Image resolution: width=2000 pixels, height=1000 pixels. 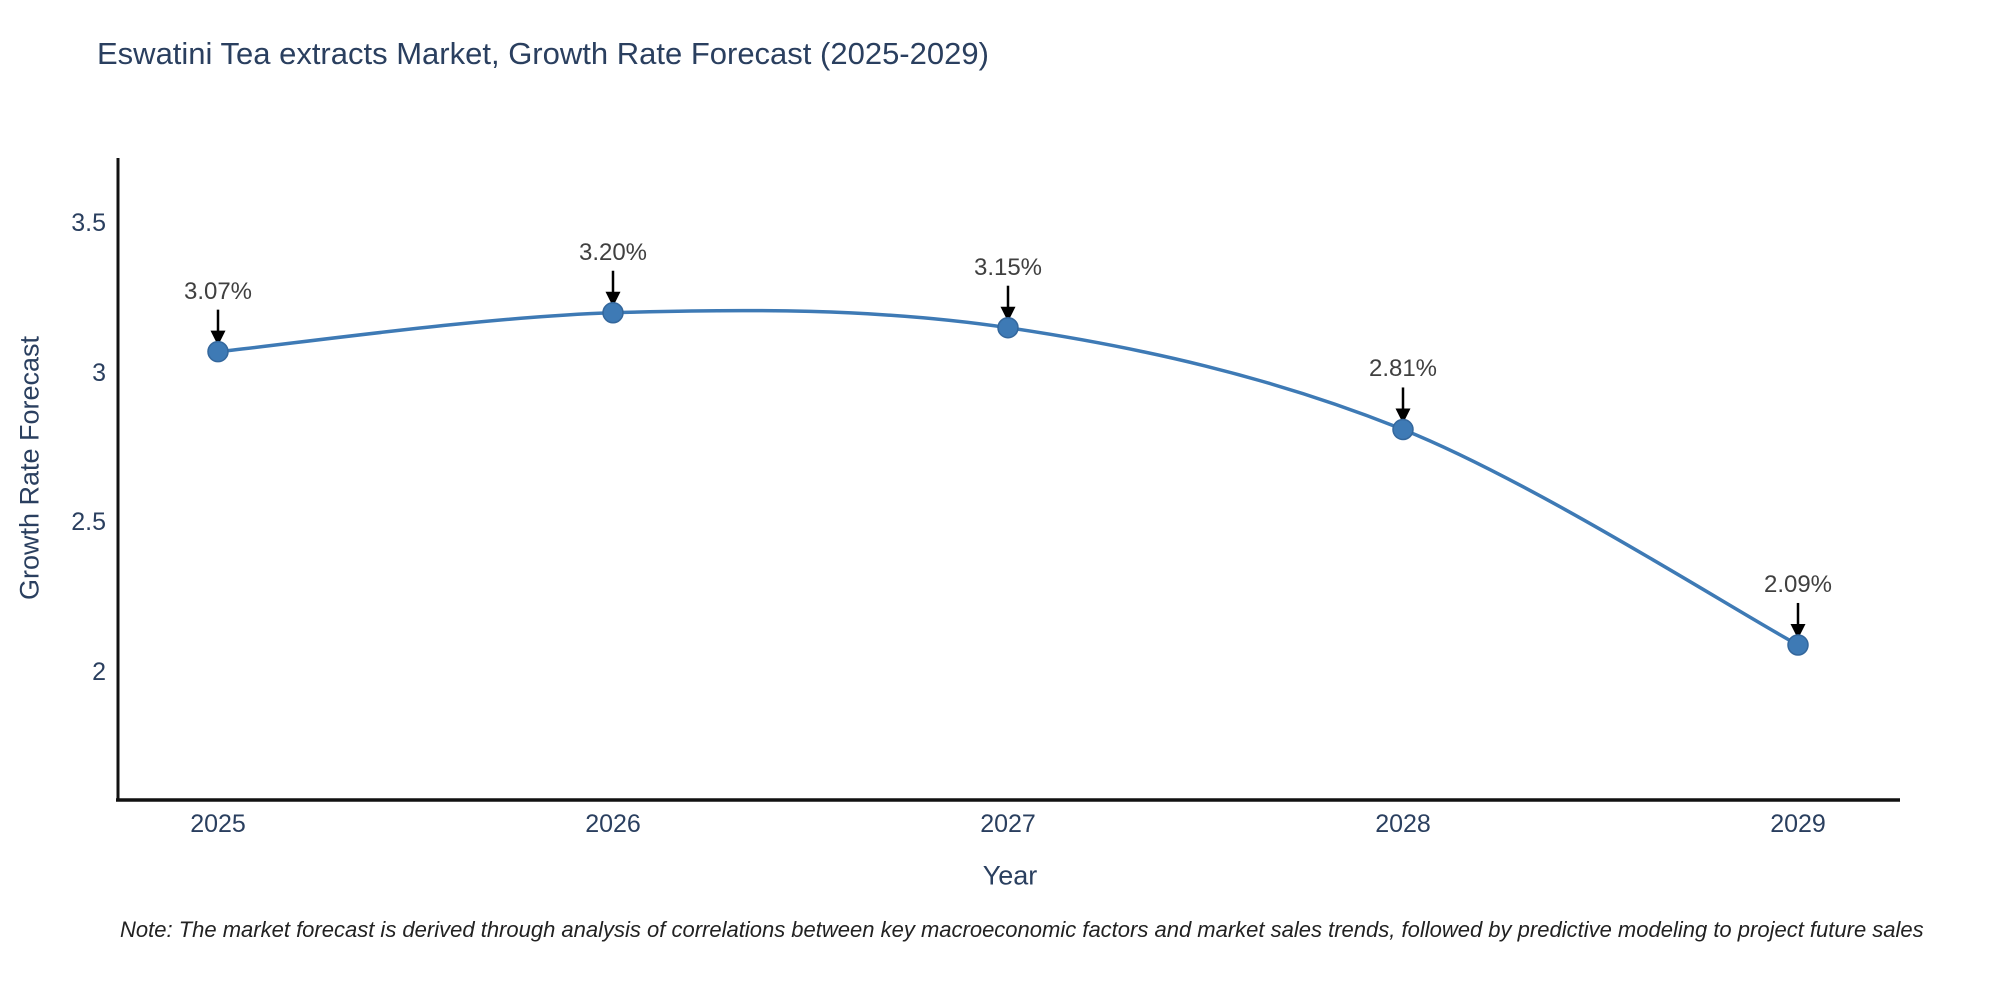 I want to click on point-annotation-label: 3.07%, so click(x=218, y=291).